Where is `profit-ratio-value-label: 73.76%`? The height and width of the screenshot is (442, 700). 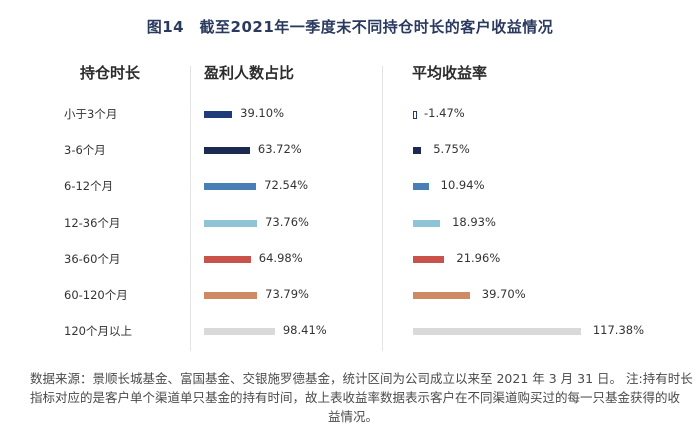 profit-ratio-value-label: 73.76% is located at coordinates (287, 221).